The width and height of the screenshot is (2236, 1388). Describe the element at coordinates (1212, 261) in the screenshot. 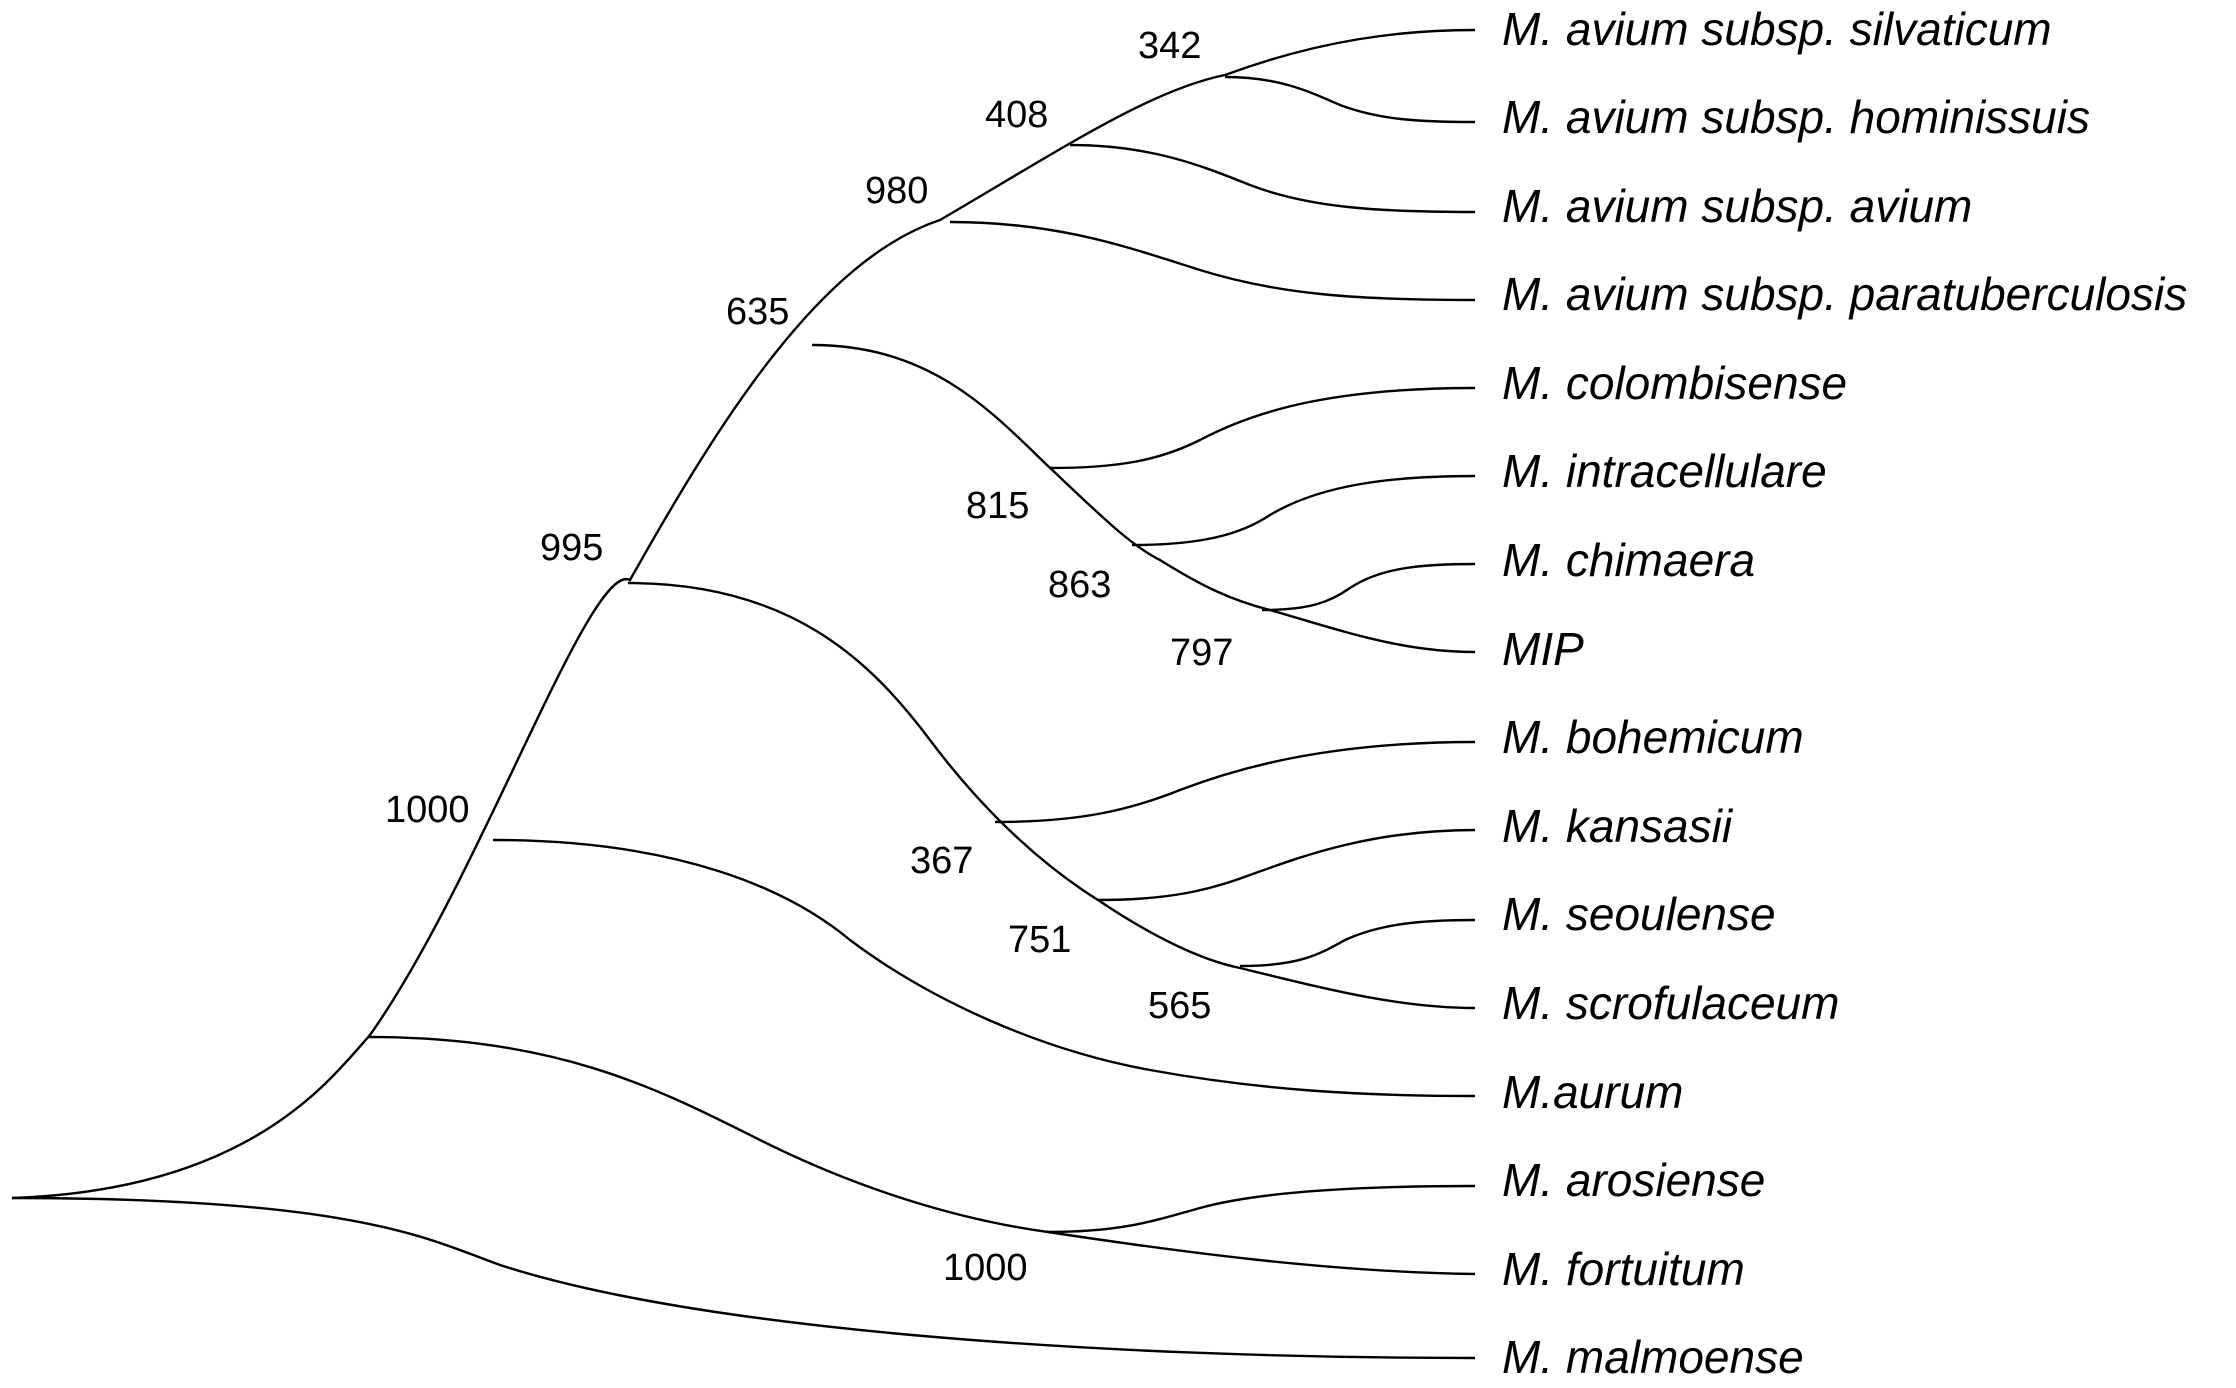

I see `branch-paratuberculosis` at that location.